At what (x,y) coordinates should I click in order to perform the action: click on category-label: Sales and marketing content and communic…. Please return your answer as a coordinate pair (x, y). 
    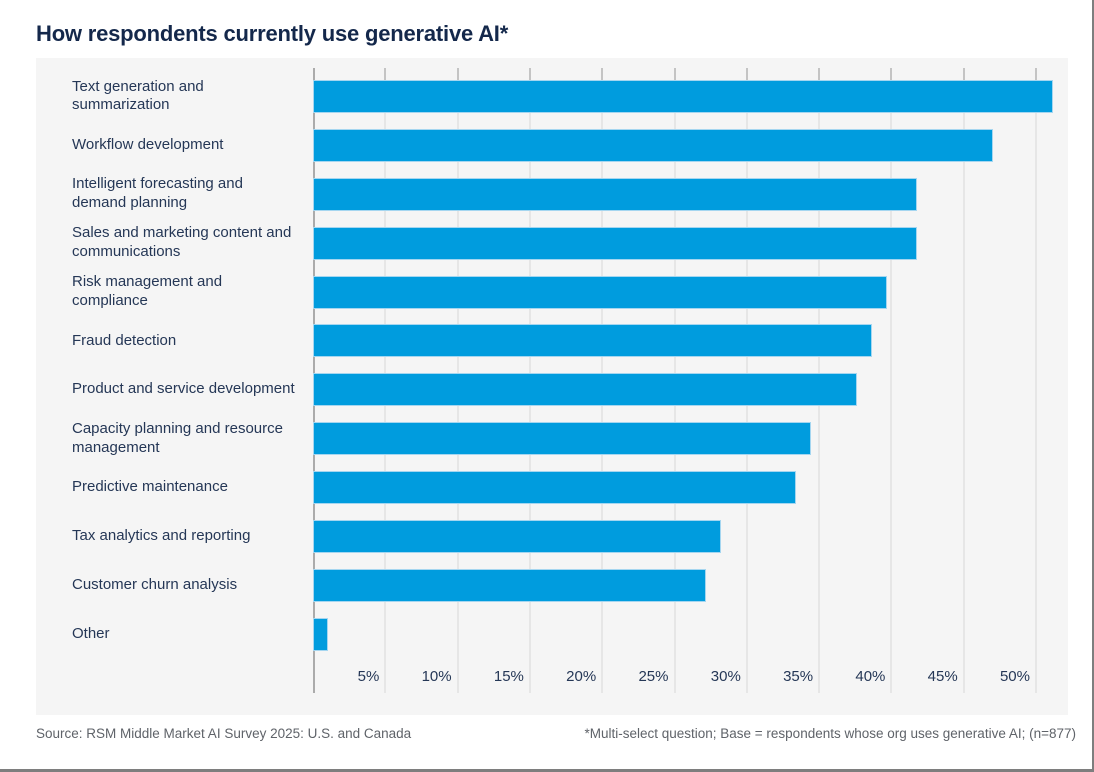
    Looking at the image, I should click on (182, 242).